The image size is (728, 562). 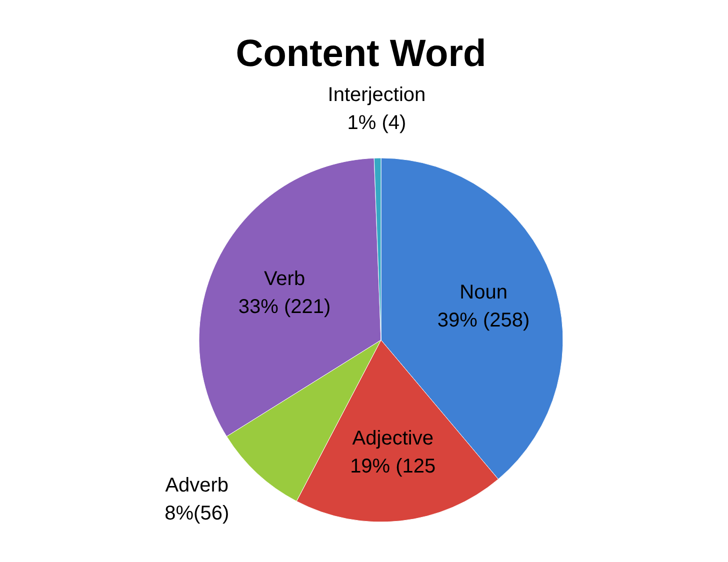 I want to click on slice-label: Verb, so click(x=285, y=279).